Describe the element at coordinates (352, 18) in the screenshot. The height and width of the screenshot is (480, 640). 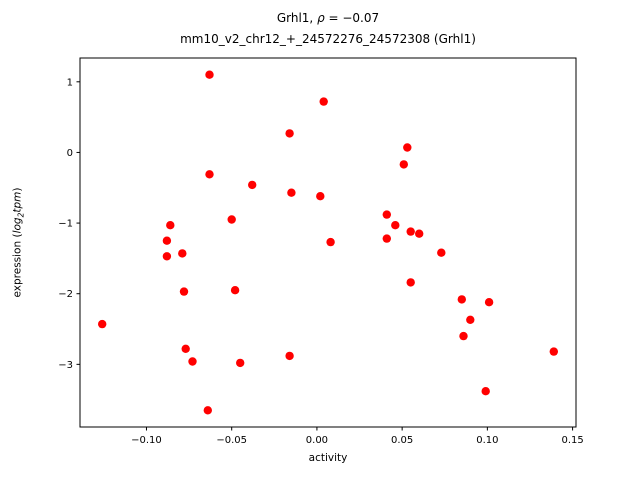
I see `title-rho-value: = −0.07` at that location.